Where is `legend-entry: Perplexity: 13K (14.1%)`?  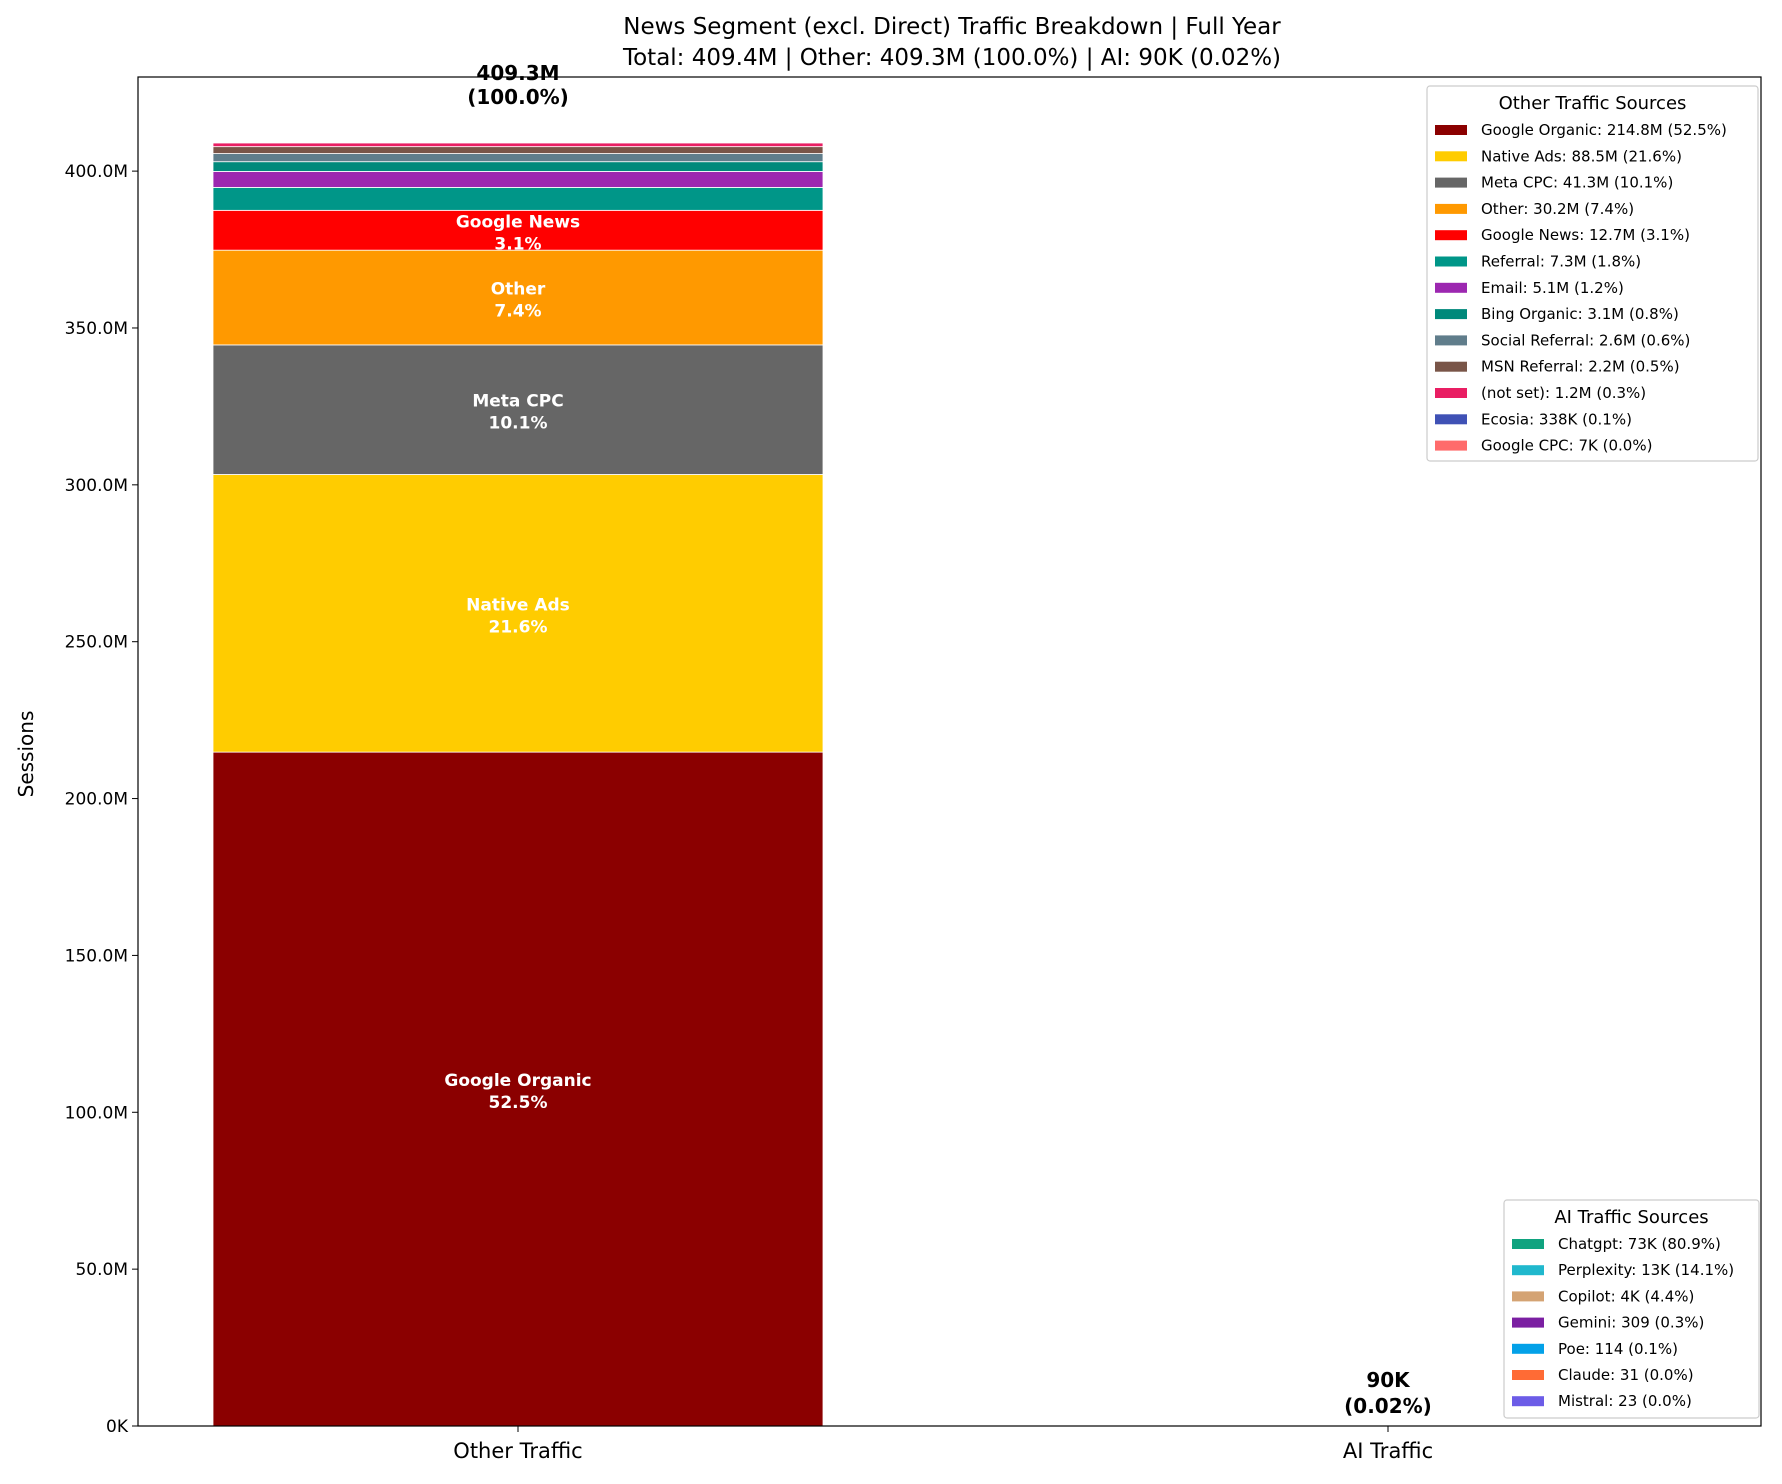
legend-entry: Perplexity: 13K (14.1%) is located at coordinates (1646, 1270).